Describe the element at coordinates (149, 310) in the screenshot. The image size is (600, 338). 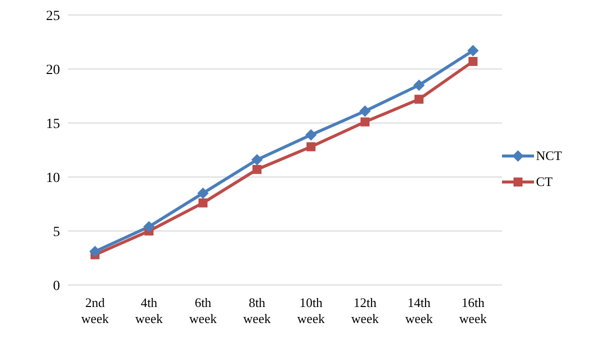
I see `x-tick-label: 4th week` at that location.